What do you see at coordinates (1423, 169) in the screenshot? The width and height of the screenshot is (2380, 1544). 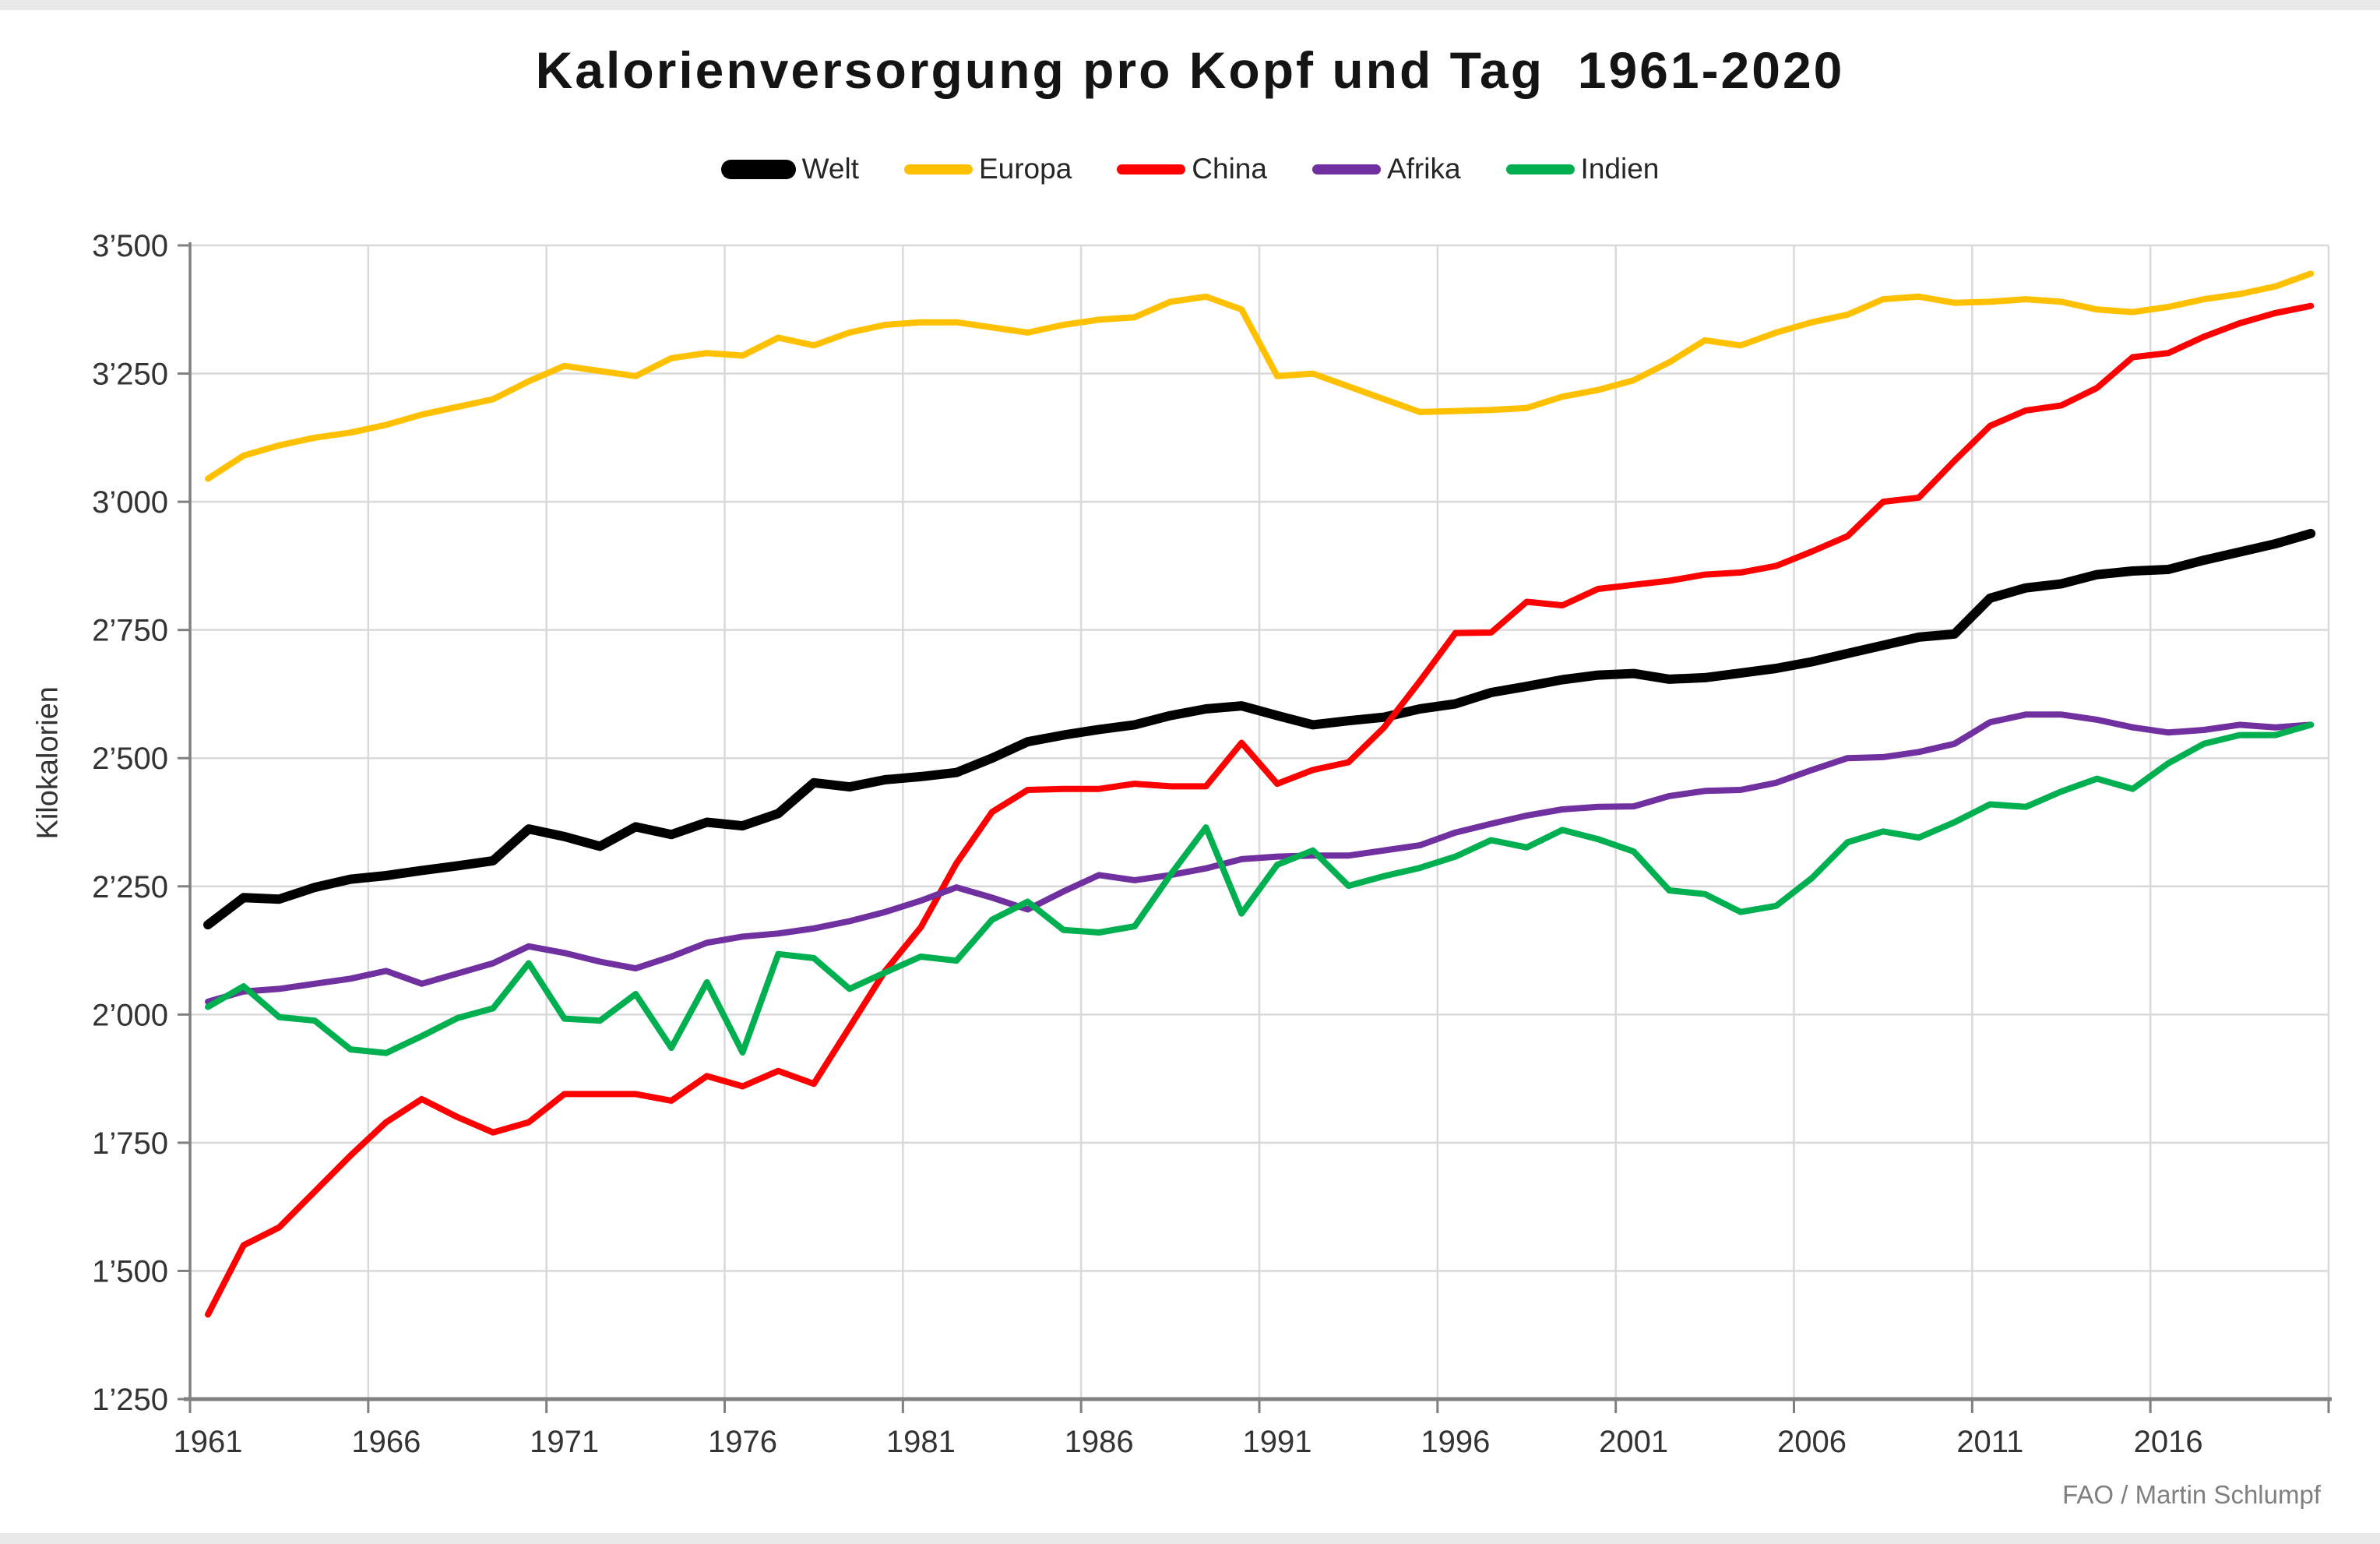 I see `legend-label: Afrika` at bounding box center [1423, 169].